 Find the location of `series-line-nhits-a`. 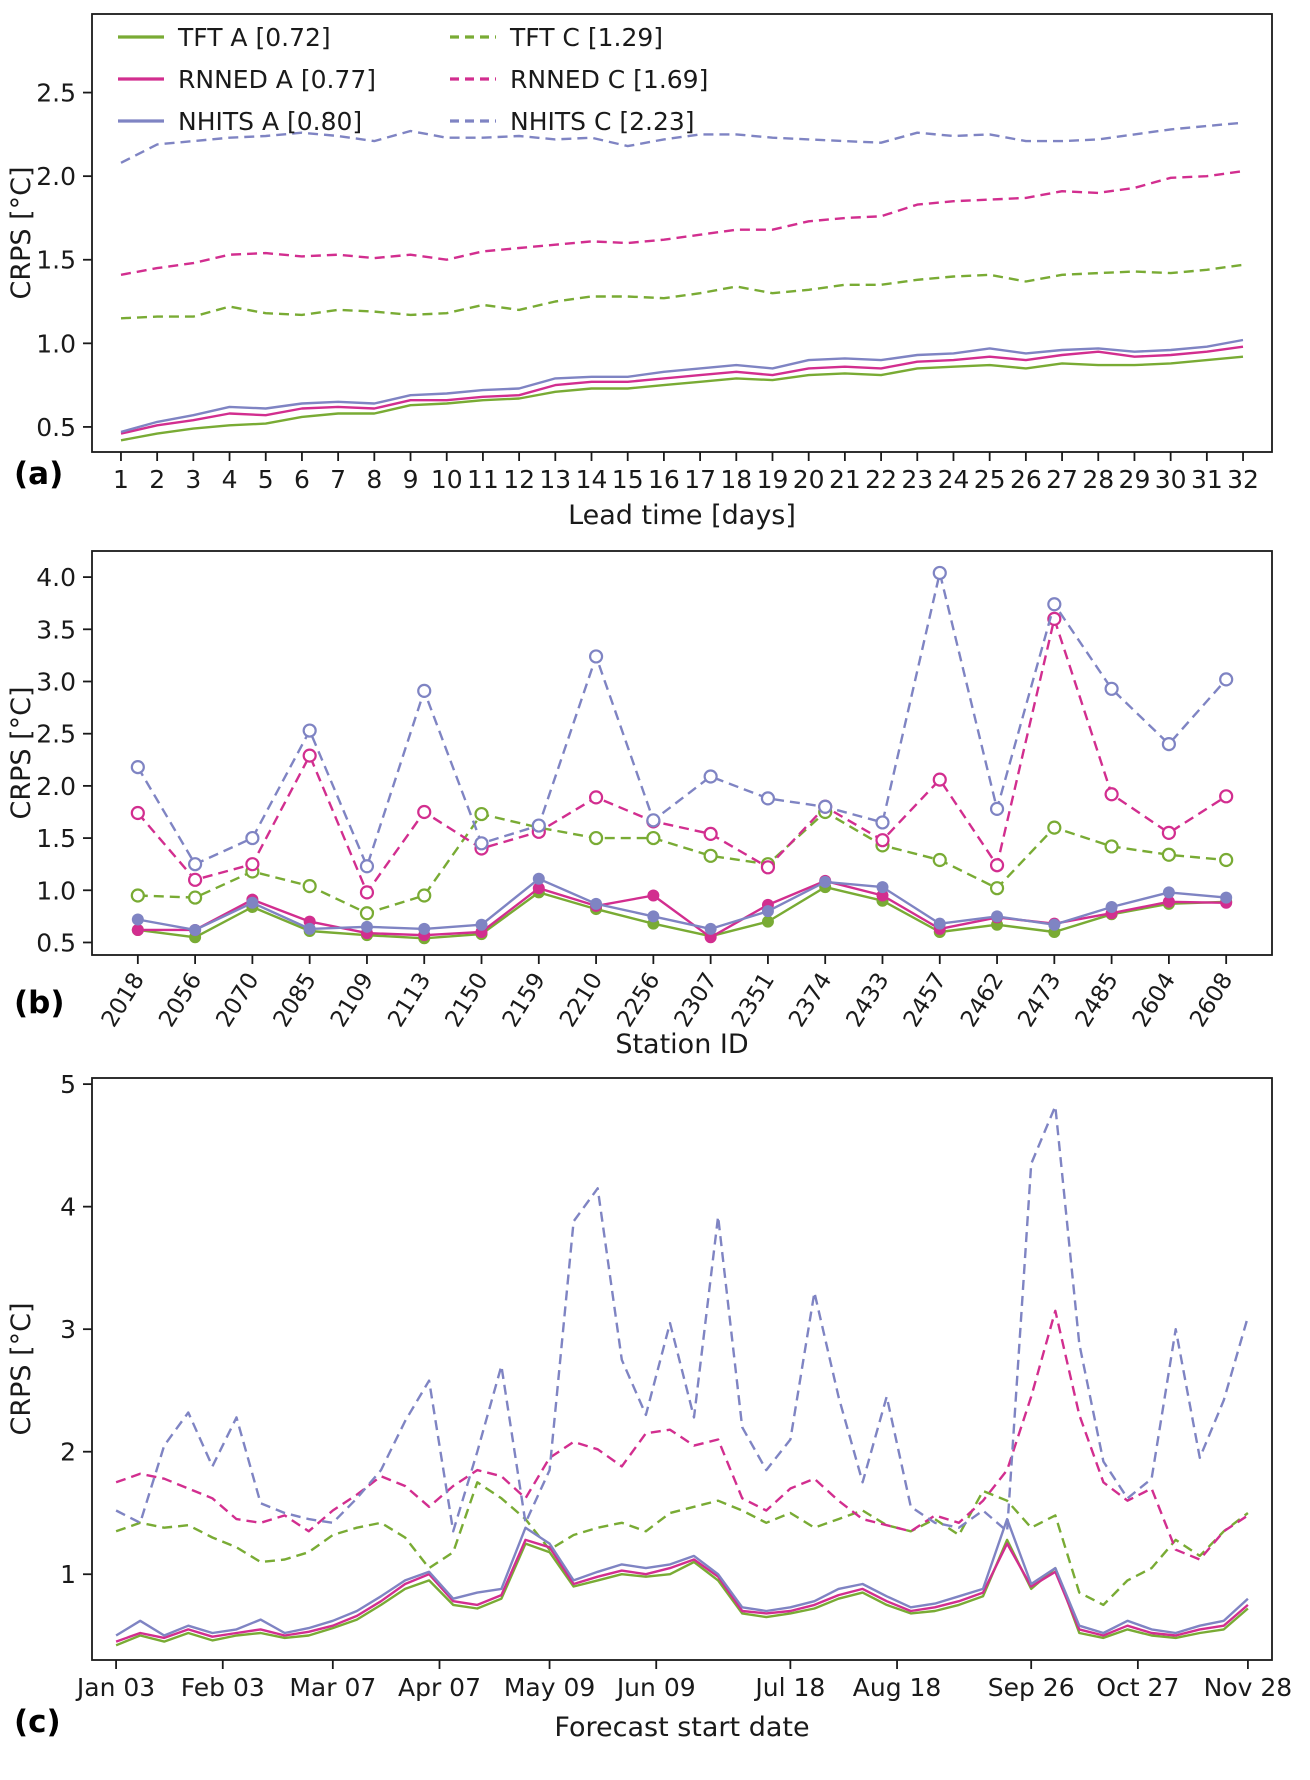

series-line-nhits-a is located at coordinates (682, 1577).